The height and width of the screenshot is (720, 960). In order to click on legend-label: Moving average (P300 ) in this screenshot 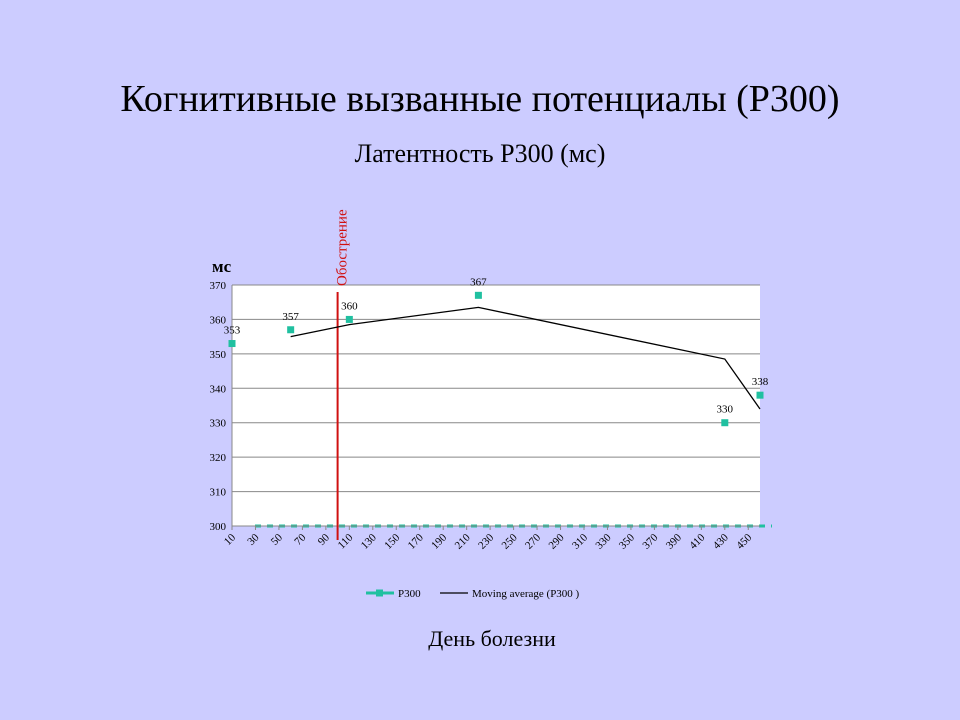, I will do `click(526, 594)`.